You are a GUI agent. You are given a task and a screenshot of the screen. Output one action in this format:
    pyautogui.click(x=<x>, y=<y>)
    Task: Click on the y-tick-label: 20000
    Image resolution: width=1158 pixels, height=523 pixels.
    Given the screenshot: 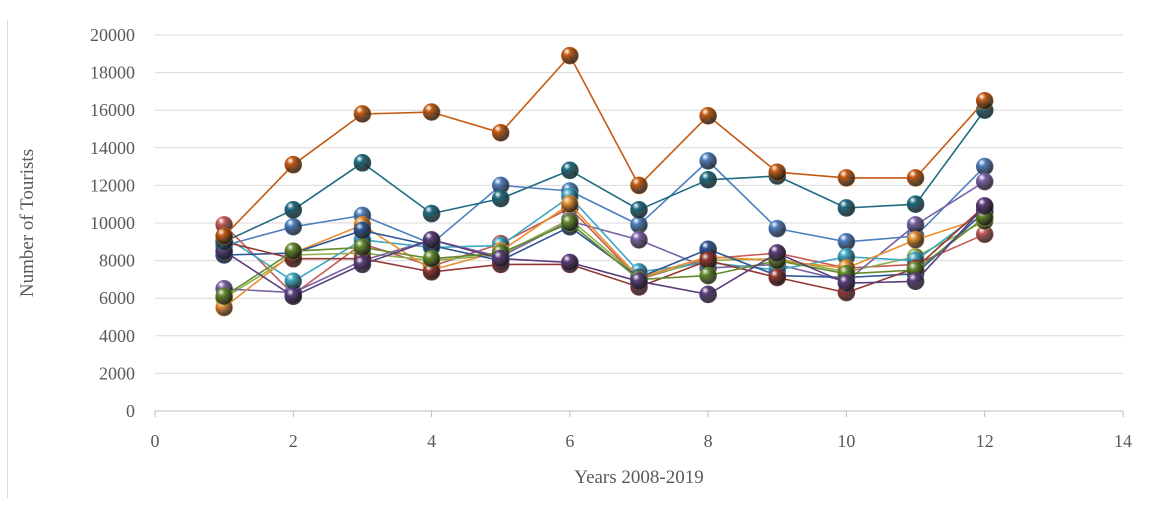 What is the action you would take?
    pyautogui.click(x=112, y=35)
    